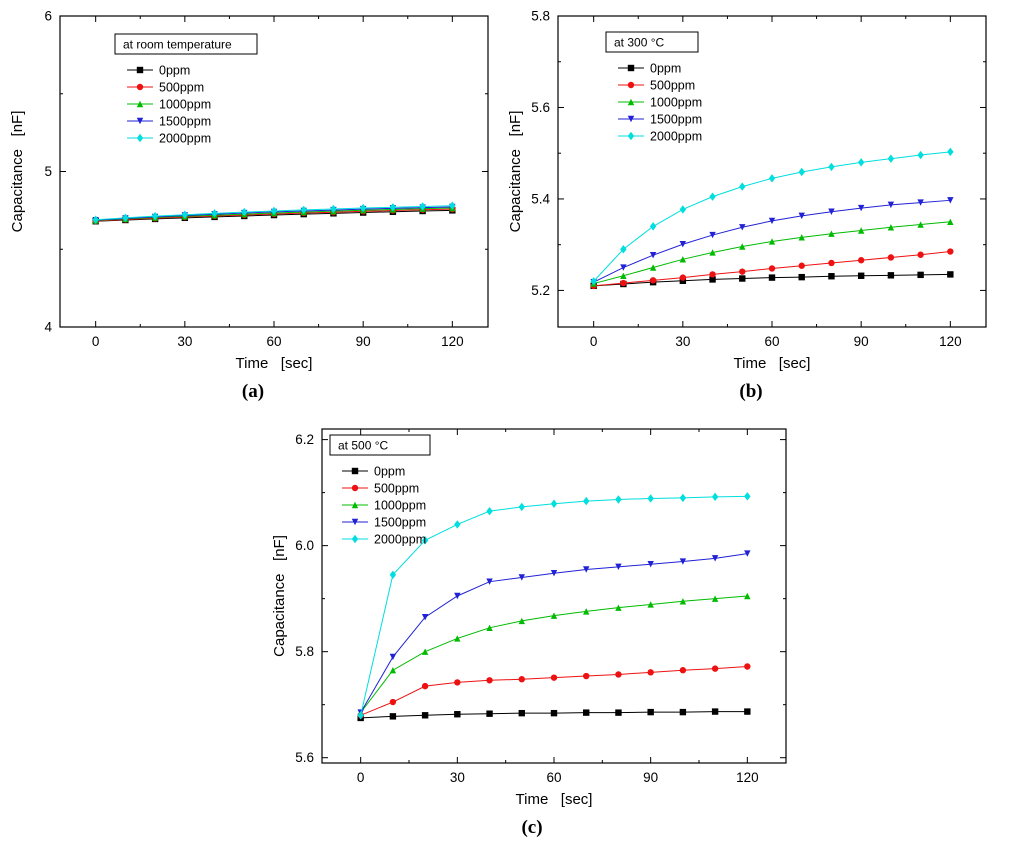  I want to click on panel-caption-a: (a), so click(253, 391).